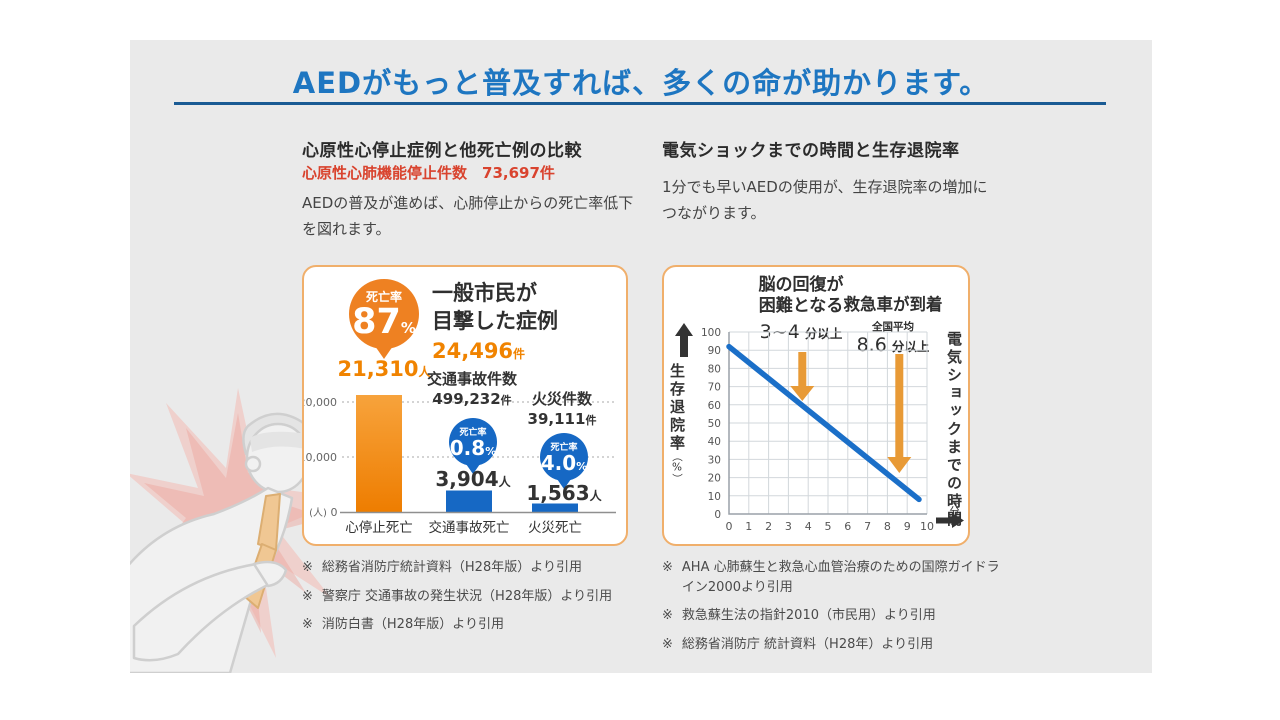 This screenshot has height=720, width=1280. What do you see at coordinates (334, 512) in the screenshot?
I see `y-tick-0: 0` at bounding box center [334, 512].